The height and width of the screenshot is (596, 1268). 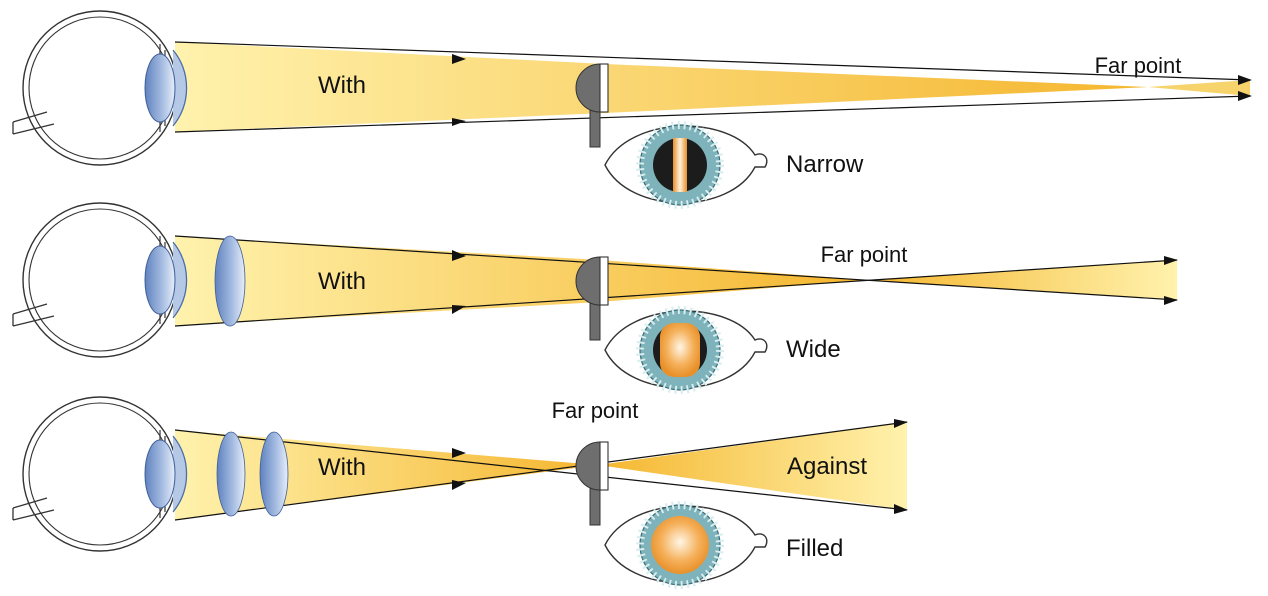 I want to click on reflex-label: Wide, so click(x=813, y=349).